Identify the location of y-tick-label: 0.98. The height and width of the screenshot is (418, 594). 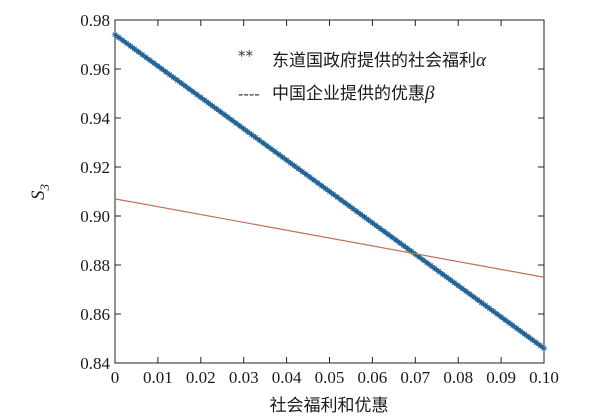
(95, 20).